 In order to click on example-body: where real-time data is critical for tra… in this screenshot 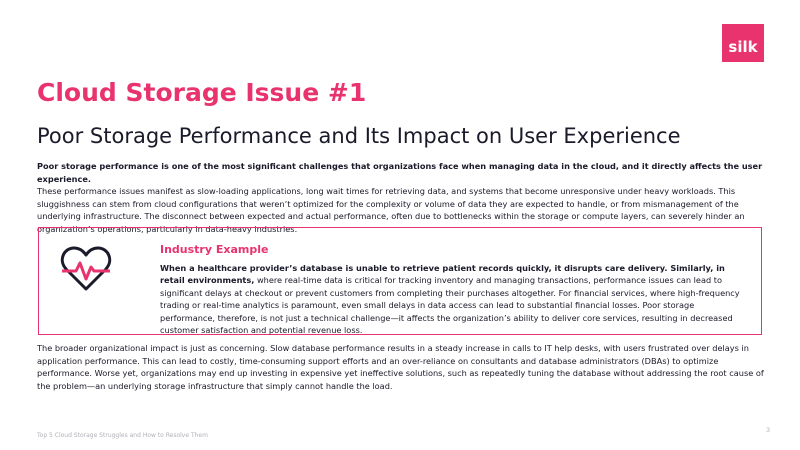, I will do `click(450, 305)`.